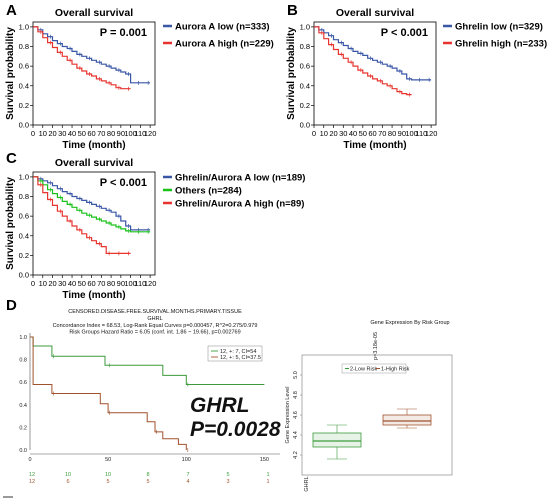 The height and width of the screenshot is (503, 550). What do you see at coordinates (111, 133) in the screenshot?
I see `panel-a-xtick-label: 80` at bounding box center [111, 133].